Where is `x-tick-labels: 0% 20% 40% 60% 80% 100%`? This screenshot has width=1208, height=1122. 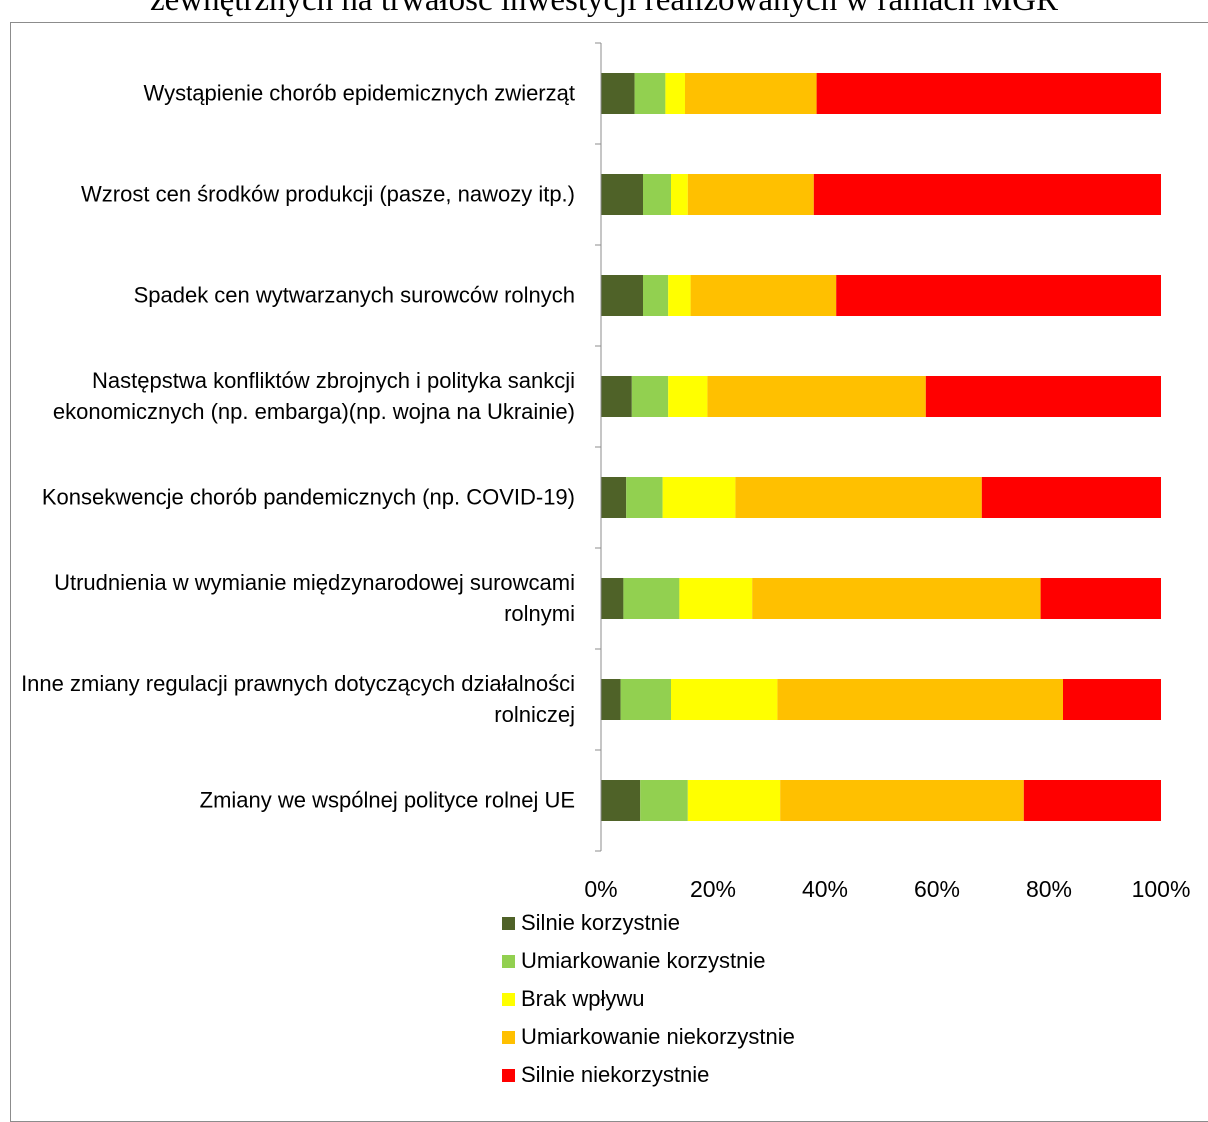 x-tick-labels: 0% 20% 40% 60% 80% 100% is located at coordinates (887, 889).